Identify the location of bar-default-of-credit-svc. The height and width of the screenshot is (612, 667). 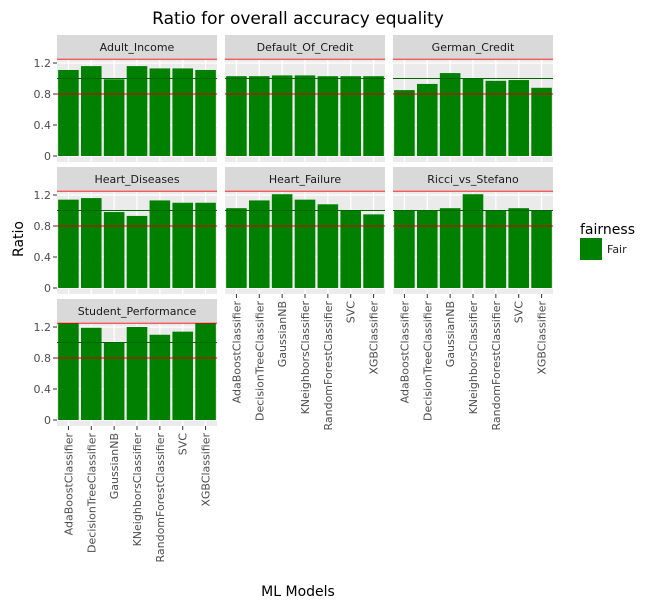
(350, 116).